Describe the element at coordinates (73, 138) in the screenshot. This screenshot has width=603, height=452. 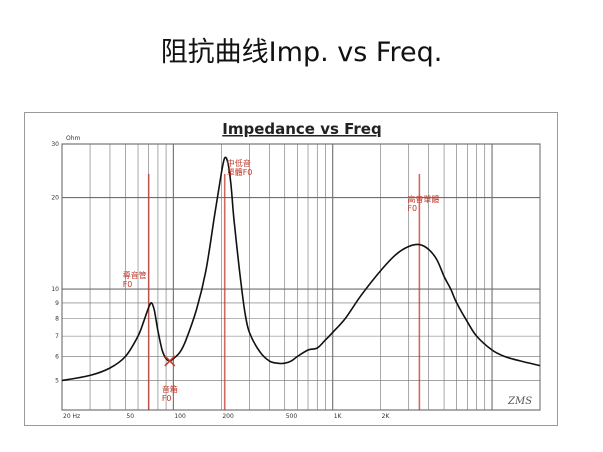
I see `y-unit-label: Ohm` at that location.